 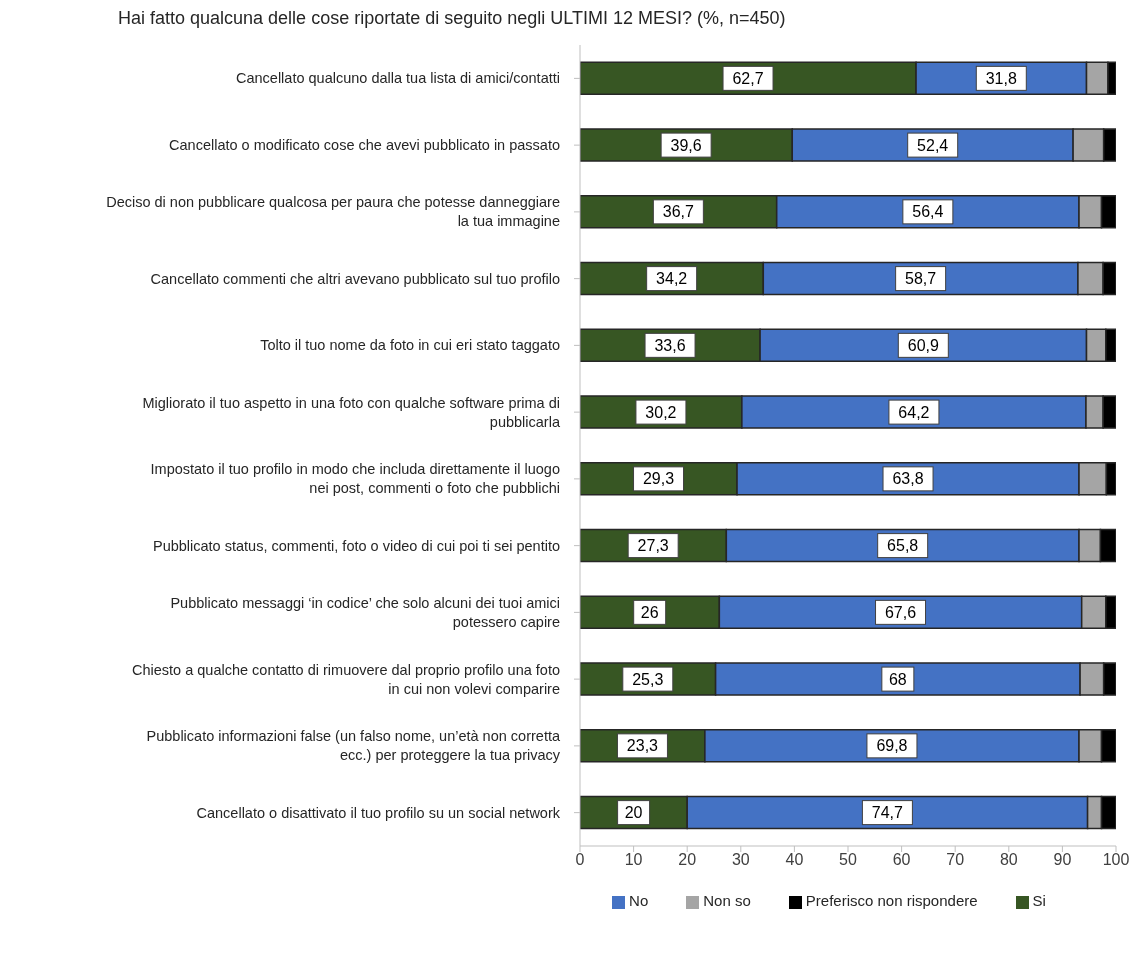 What do you see at coordinates (642, 746) in the screenshot?
I see `data-label: 23,3` at bounding box center [642, 746].